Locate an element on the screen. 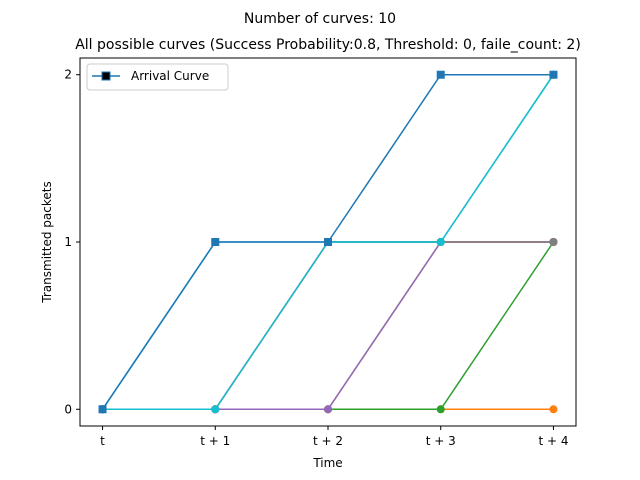 This screenshot has width=640, height=480. legend: Arrival Curve is located at coordinates (157, 77).